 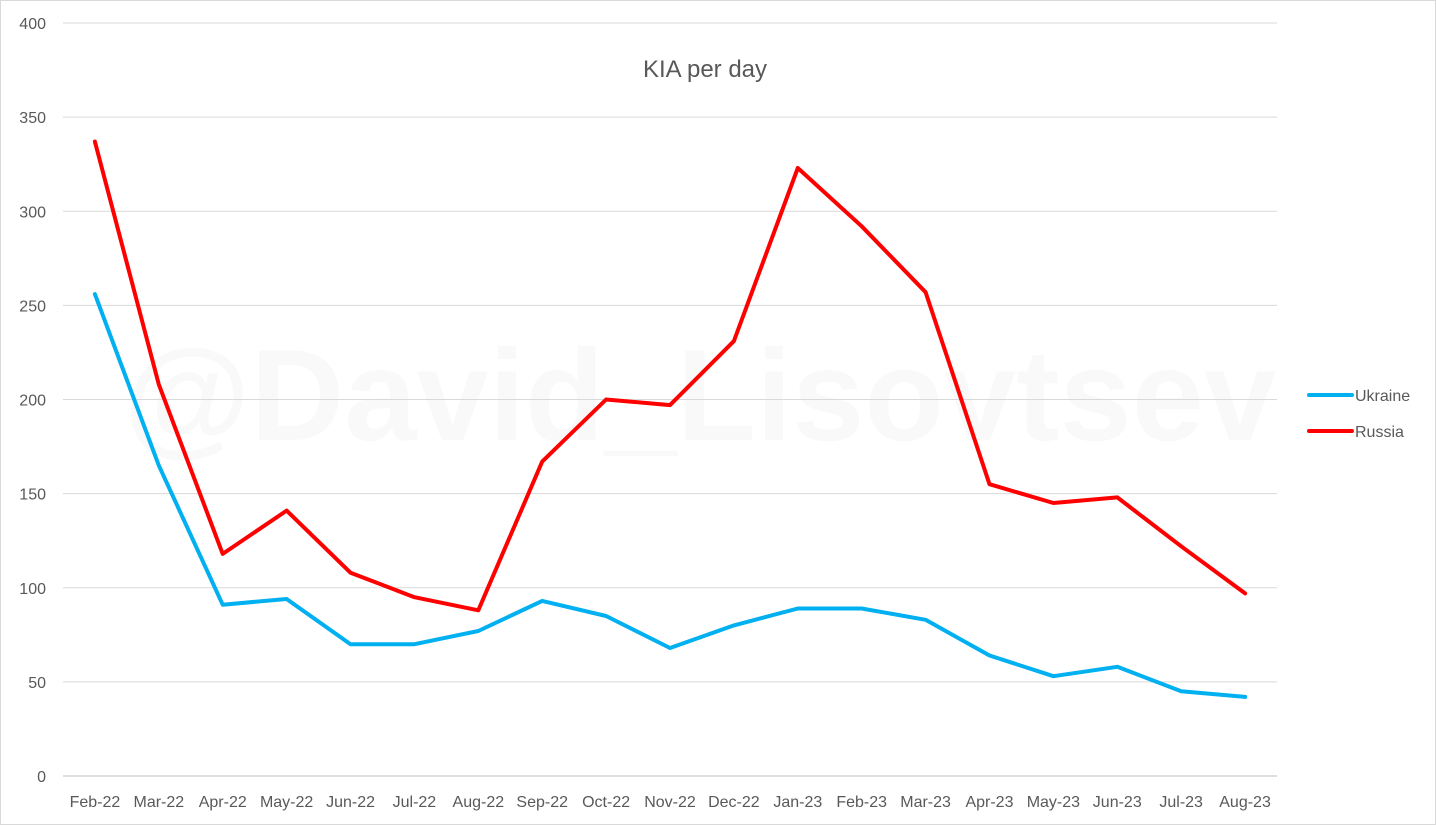 I want to click on x-tick-label: Sep-22, so click(x=542, y=802).